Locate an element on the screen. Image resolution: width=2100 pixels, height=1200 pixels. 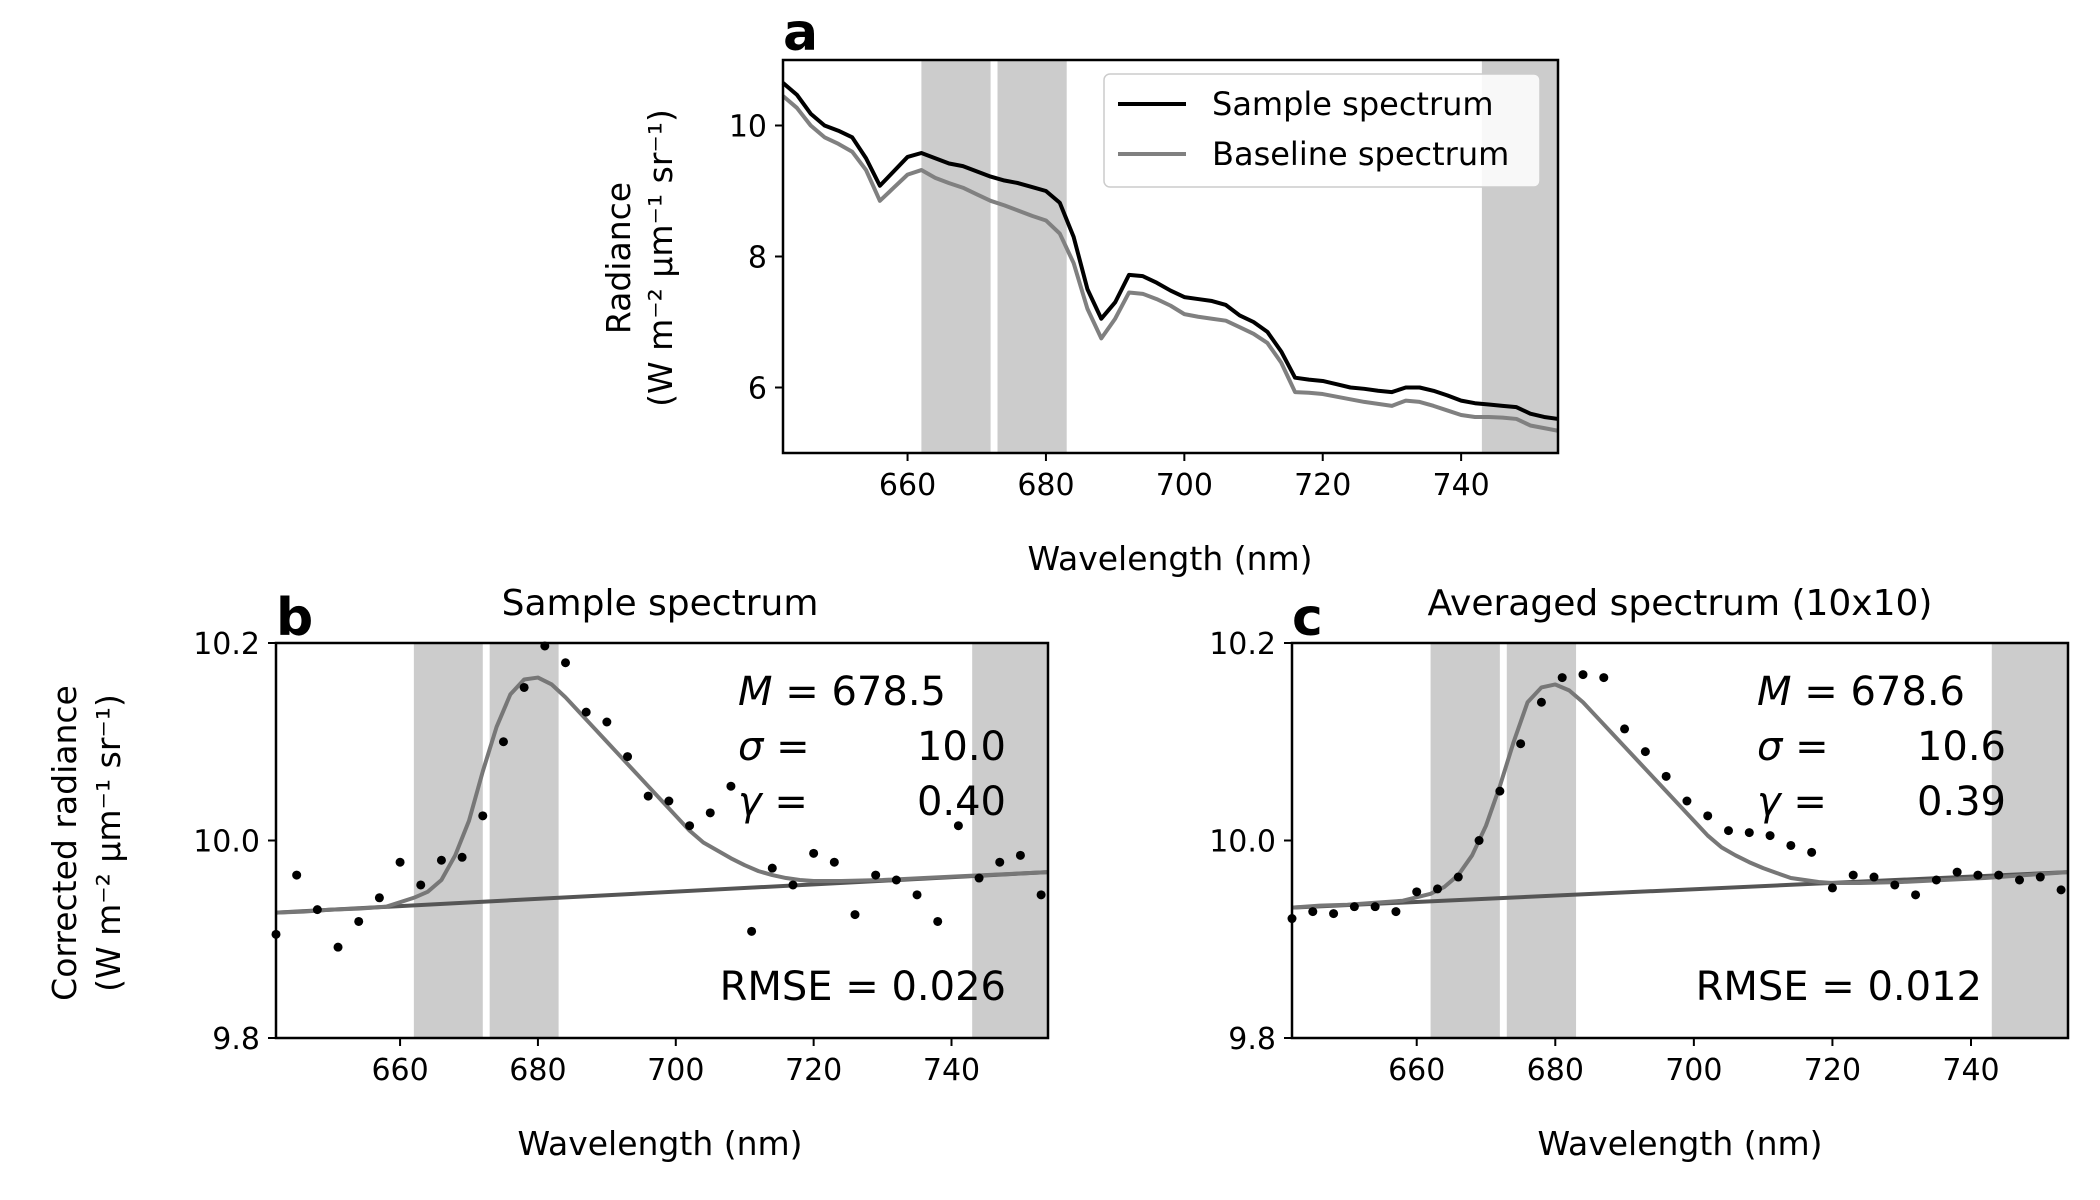
series-line-baseline-spectrum is located at coordinates (1170, 263).